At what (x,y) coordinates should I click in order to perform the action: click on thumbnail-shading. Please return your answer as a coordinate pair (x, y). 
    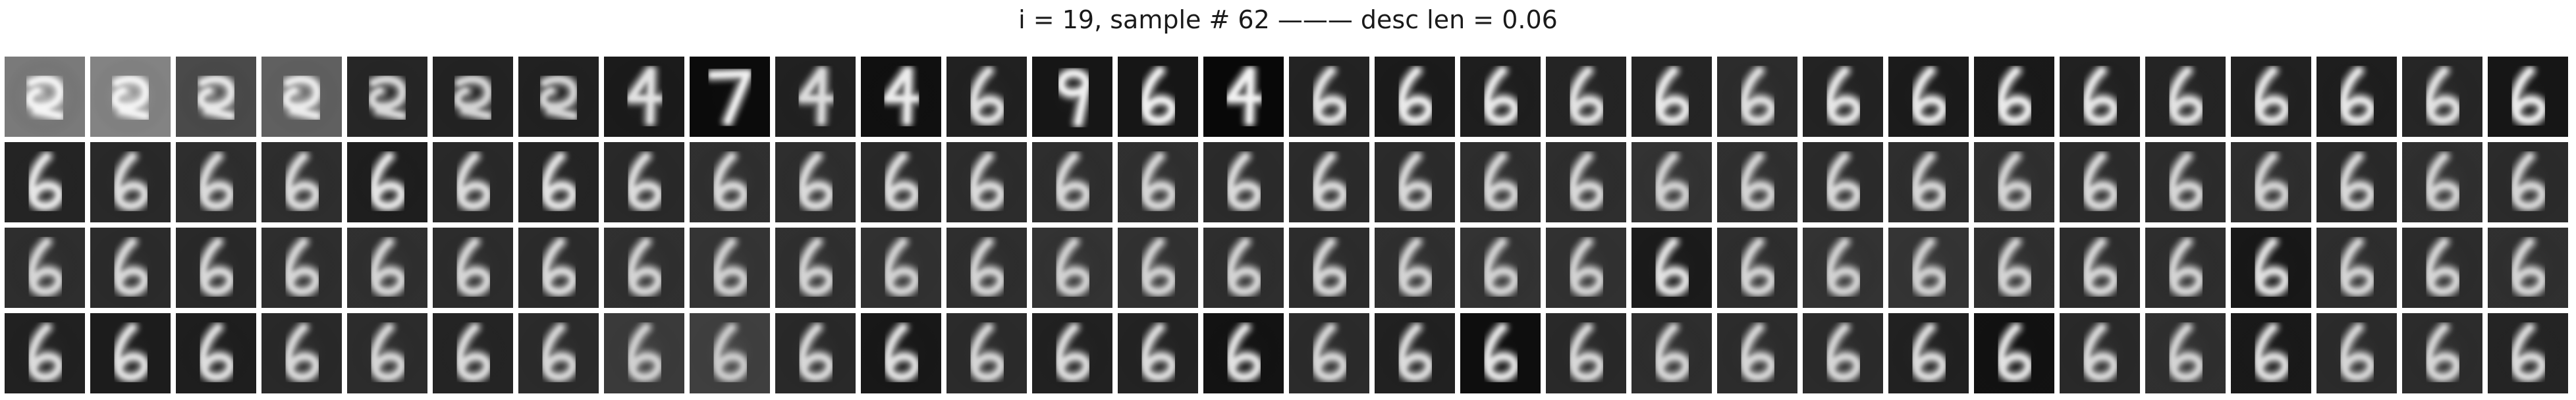
    Looking at the image, I should click on (387, 97).